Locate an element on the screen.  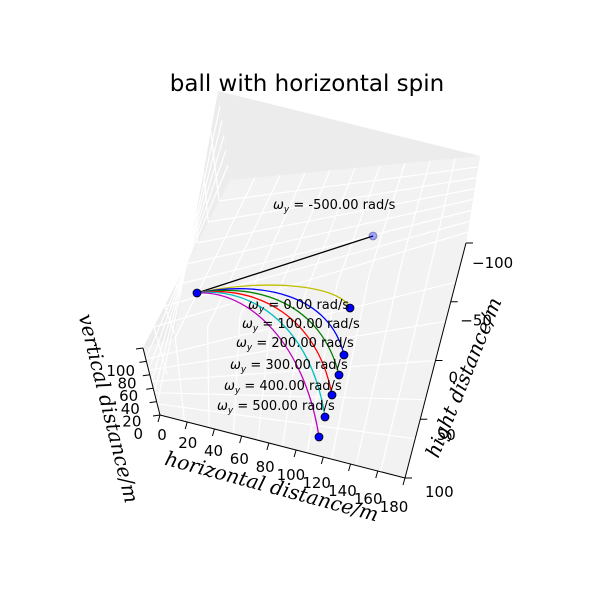
spin-label: ωy = 200.00 rad/s is located at coordinates (295, 344).